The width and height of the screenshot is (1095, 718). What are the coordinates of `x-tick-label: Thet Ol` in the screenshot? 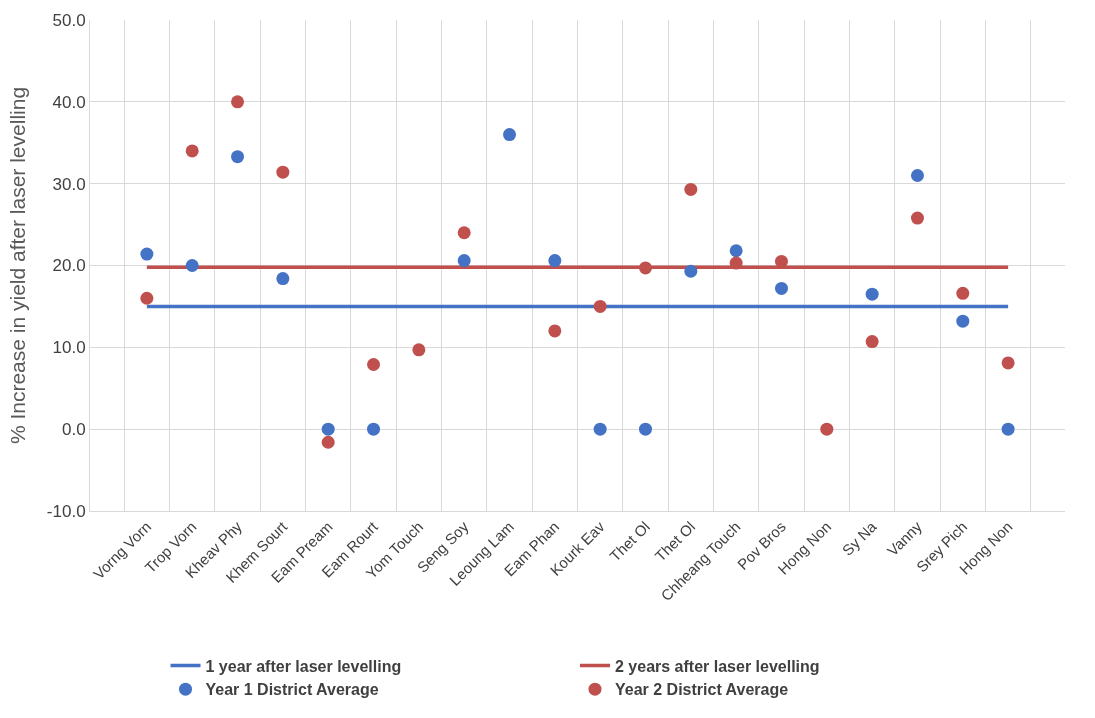 It's located at (629, 541).